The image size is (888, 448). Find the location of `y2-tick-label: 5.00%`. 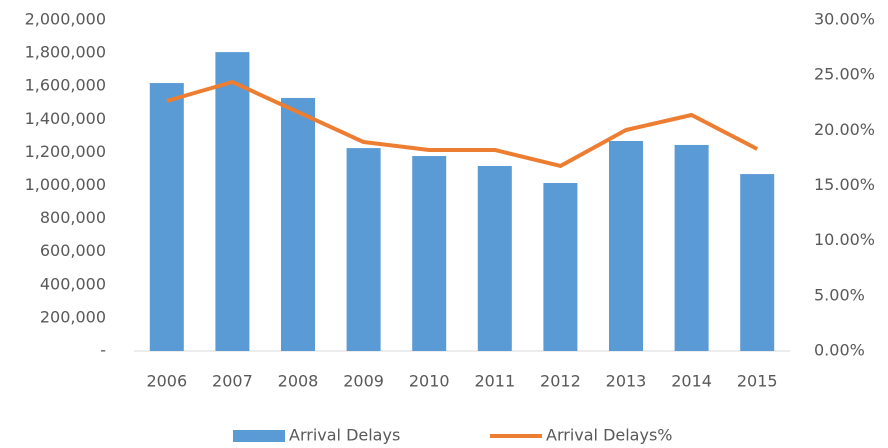

y2-tick-label: 5.00% is located at coordinates (839, 294).